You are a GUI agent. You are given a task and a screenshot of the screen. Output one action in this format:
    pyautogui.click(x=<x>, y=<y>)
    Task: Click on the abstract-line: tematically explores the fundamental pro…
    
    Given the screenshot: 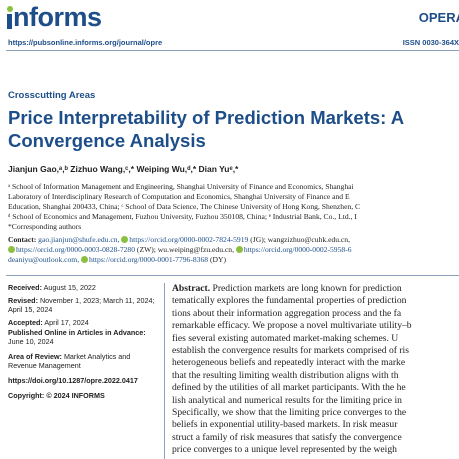 What is the action you would take?
    pyautogui.click(x=289, y=301)
    